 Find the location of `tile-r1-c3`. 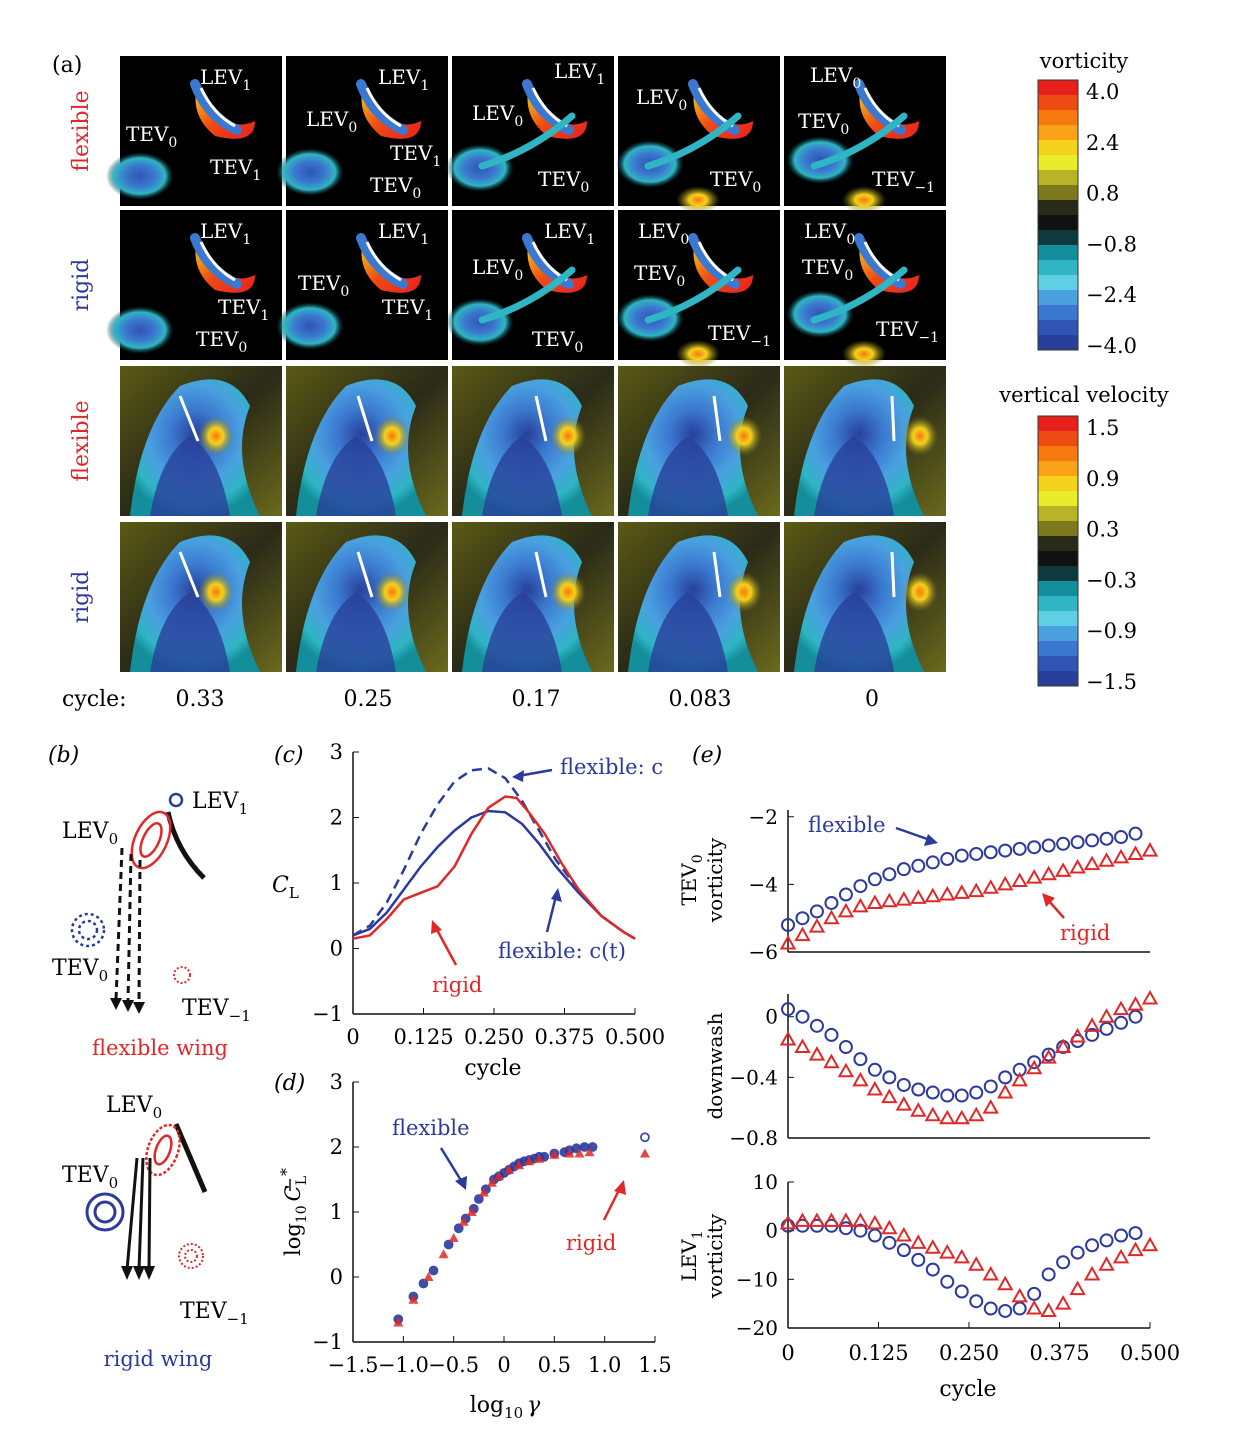

tile-r1-c3 is located at coordinates (698, 289).